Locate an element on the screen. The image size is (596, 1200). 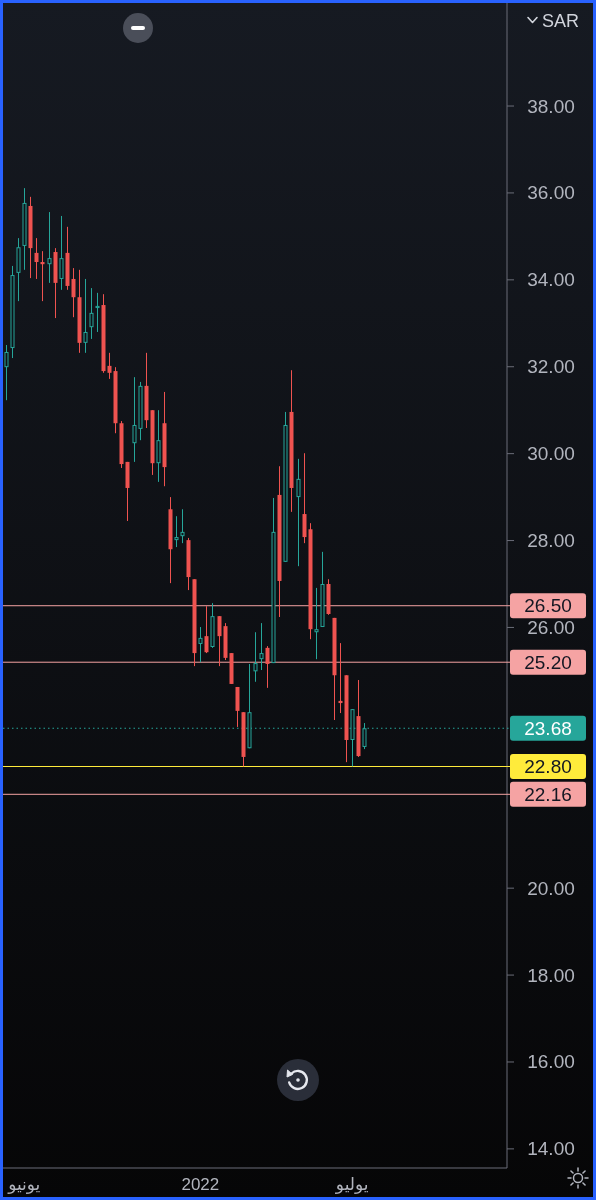
x-tick-label: يوليو is located at coordinates (351, 1184).